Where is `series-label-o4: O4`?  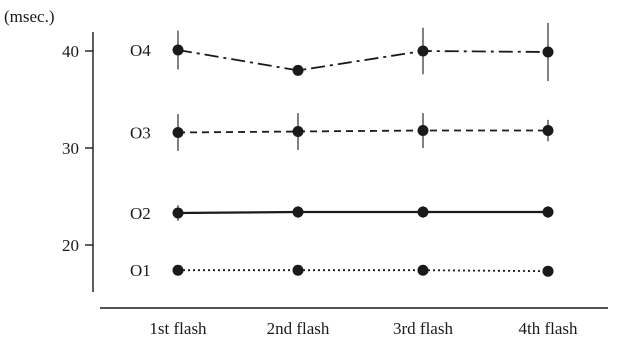
series-label-o4: O4 is located at coordinates (140, 50).